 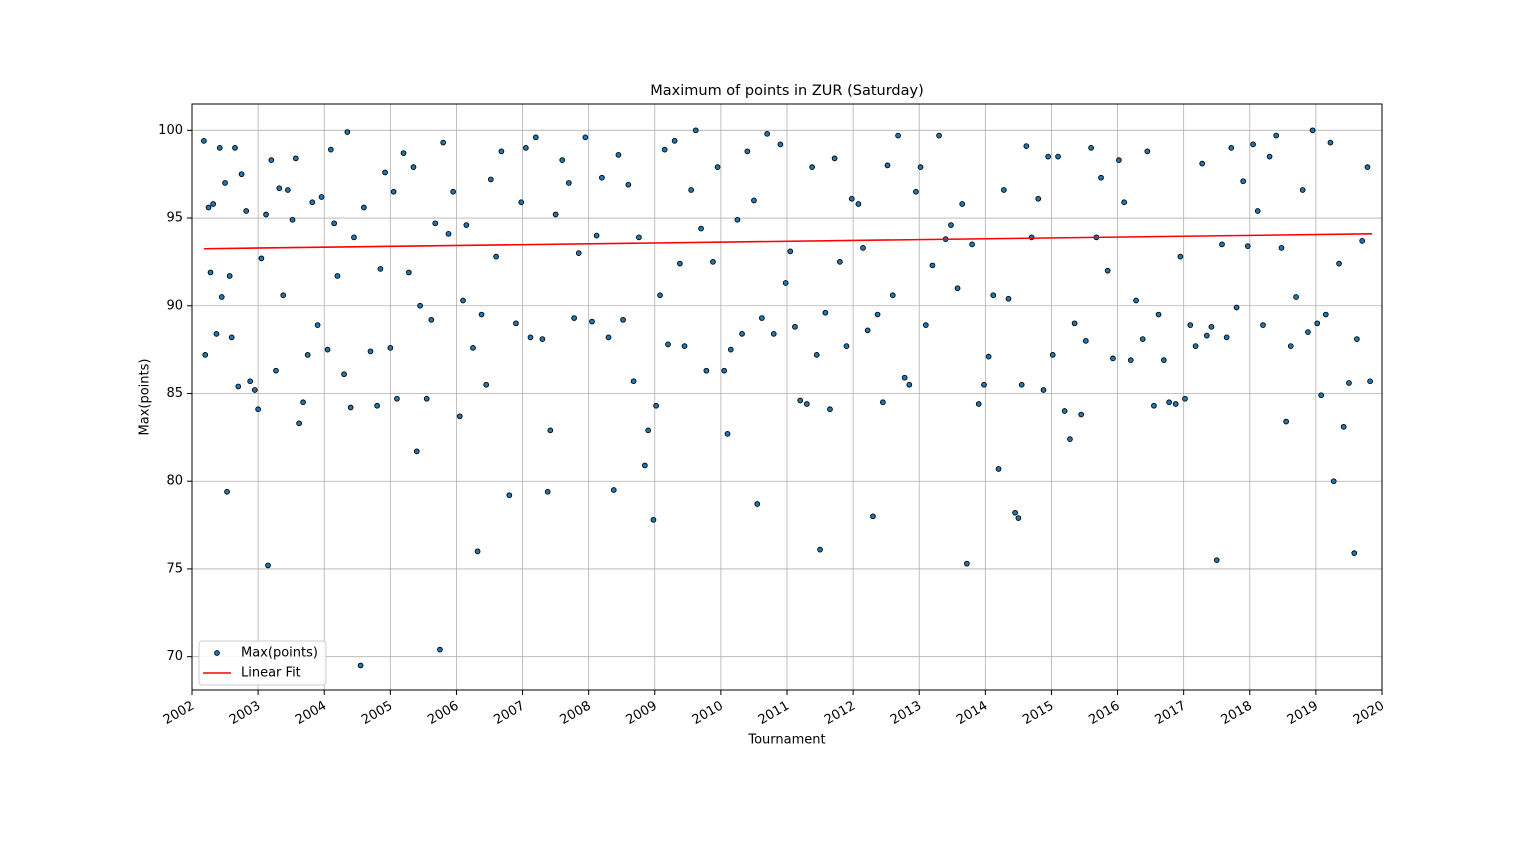 I want to click on y-tick-label: 90, so click(x=174, y=305).